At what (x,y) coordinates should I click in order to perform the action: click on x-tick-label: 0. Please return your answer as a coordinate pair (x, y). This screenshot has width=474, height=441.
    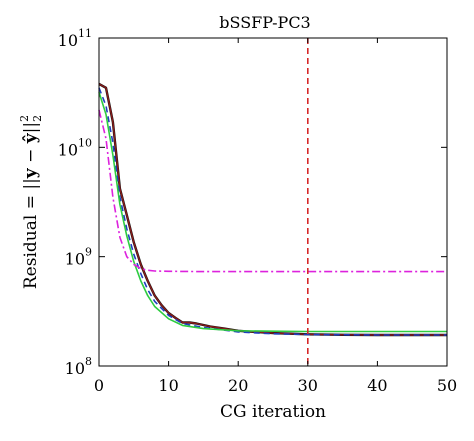
    Looking at the image, I should click on (99, 385).